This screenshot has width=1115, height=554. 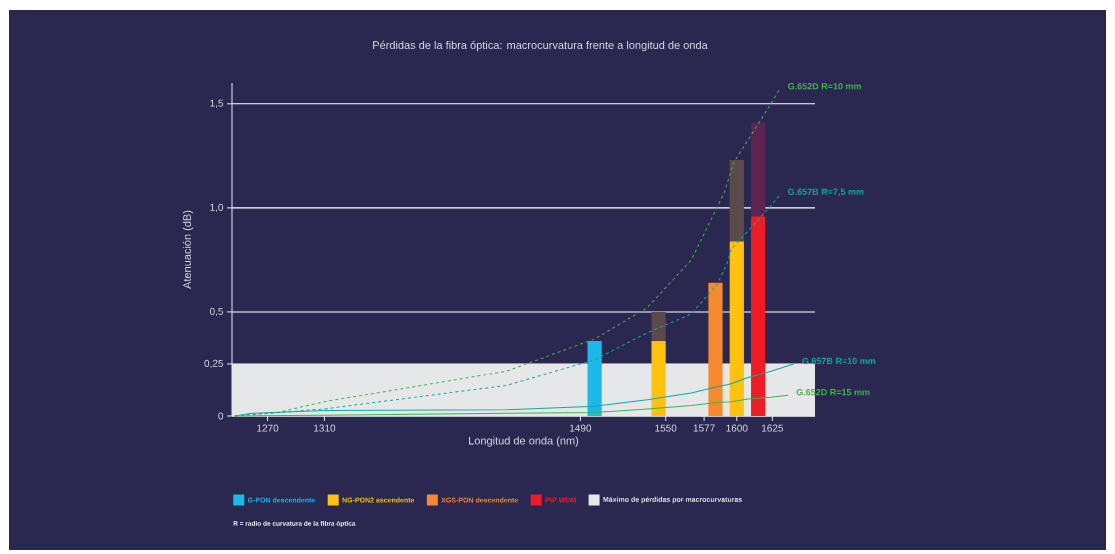 What do you see at coordinates (540, 46) in the screenshot?
I see `chart-title: Pérdidas de la fibra óptica: macrocurvatura frente a longitud de onda` at bounding box center [540, 46].